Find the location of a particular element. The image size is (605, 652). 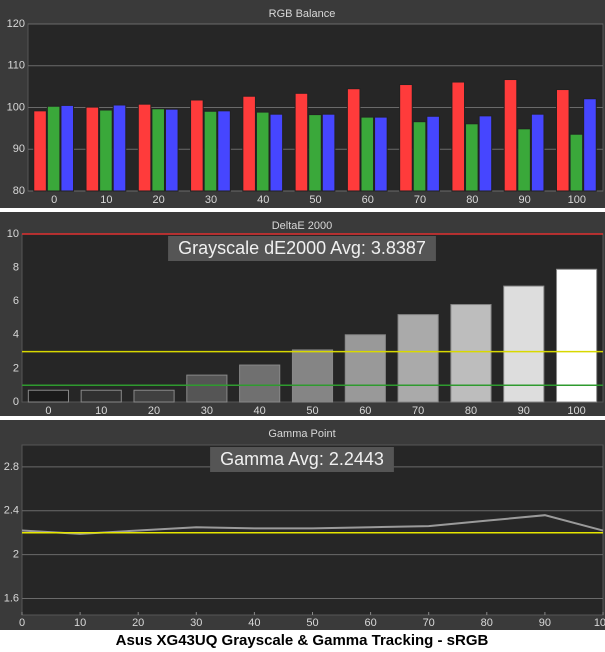

y-tick-label: 120 is located at coordinates (16, 24).